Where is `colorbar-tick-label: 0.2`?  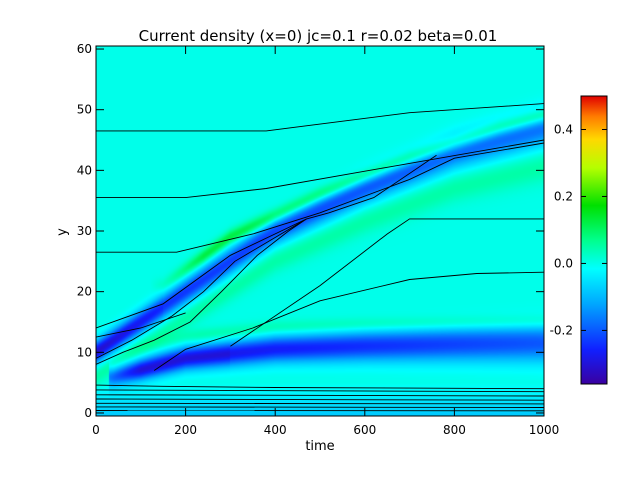 colorbar-tick-label: 0.2 is located at coordinates (563, 196).